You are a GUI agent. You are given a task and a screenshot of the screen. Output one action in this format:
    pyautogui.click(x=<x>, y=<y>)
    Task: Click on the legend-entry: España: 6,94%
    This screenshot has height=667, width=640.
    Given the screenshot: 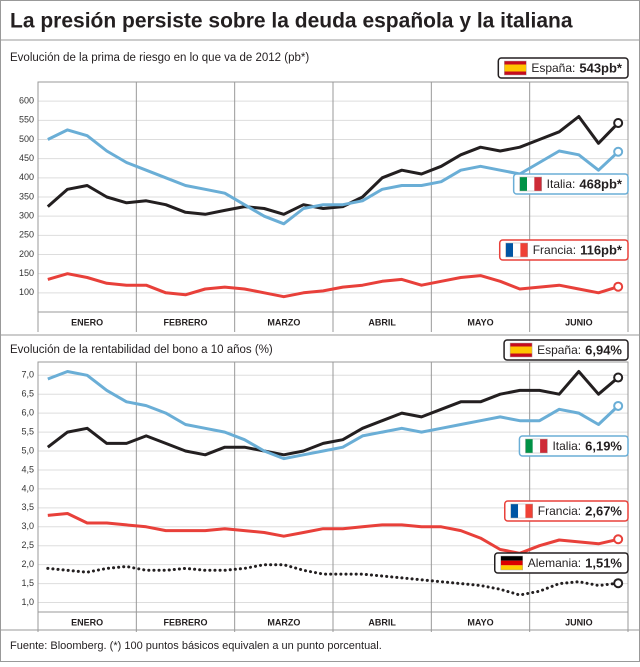 What is the action you would take?
    pyautogui.click(x=566, y=350)
    